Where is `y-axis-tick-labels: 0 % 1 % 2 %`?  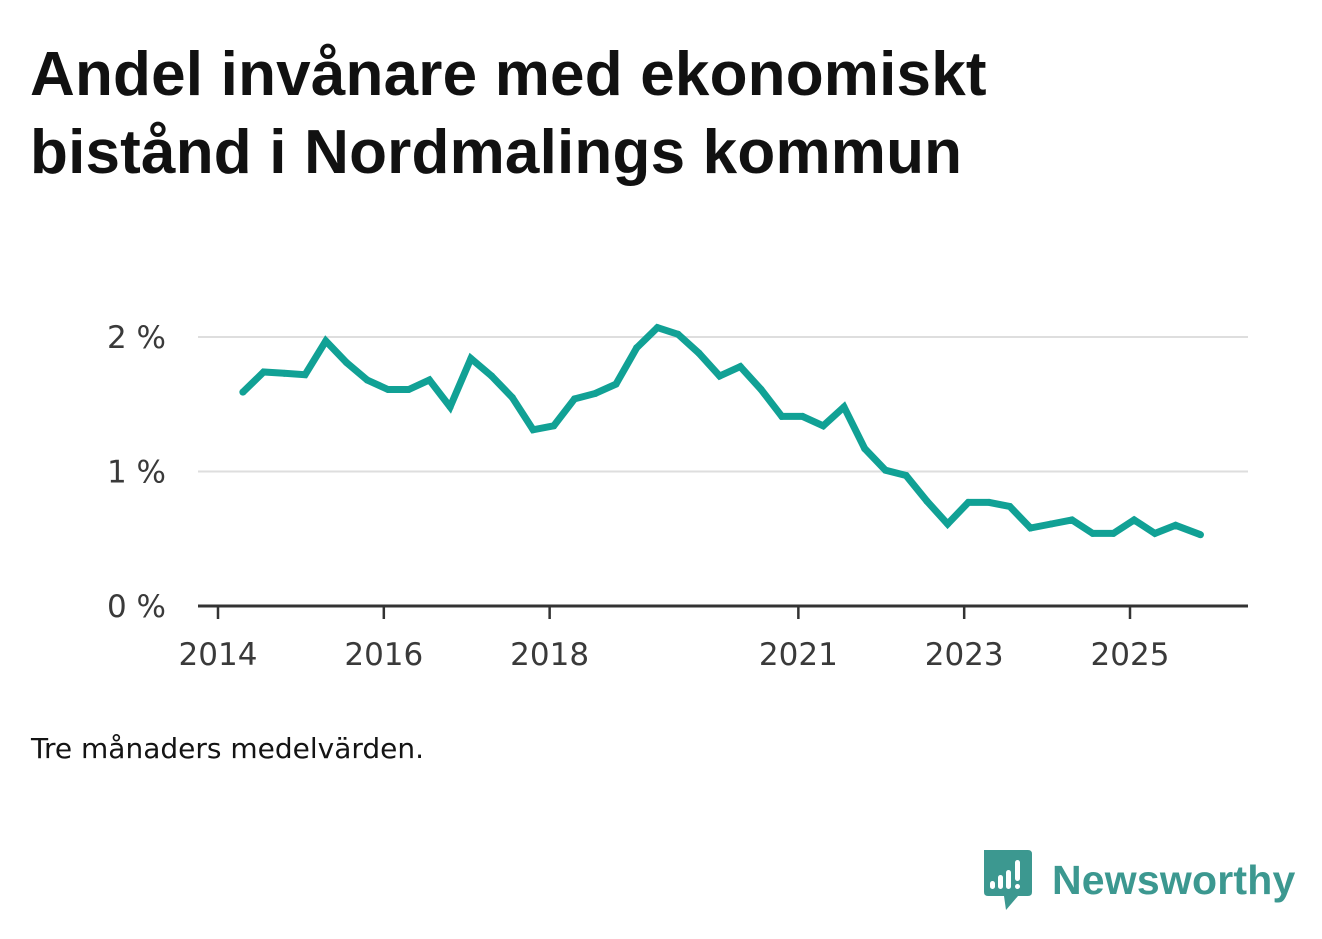 y-axis-tick-labels: 0 % 1 % 2 % is located at coordinates (136, 472).